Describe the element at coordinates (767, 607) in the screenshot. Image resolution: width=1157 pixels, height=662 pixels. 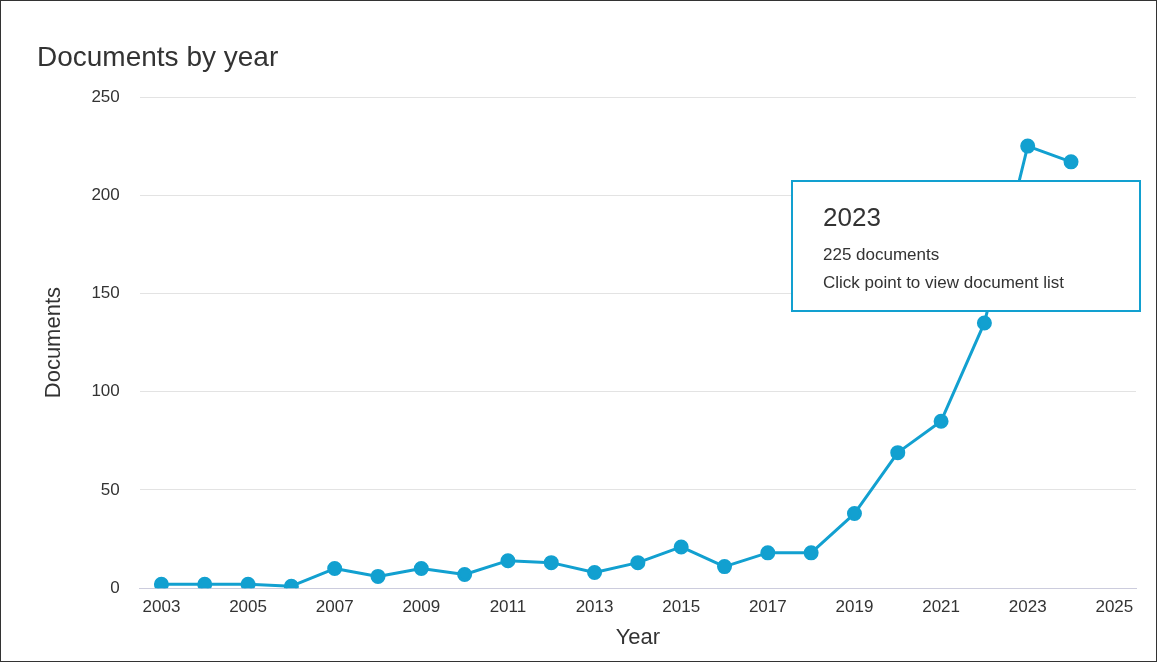
I see `x-tick-label: 2017` at that location.